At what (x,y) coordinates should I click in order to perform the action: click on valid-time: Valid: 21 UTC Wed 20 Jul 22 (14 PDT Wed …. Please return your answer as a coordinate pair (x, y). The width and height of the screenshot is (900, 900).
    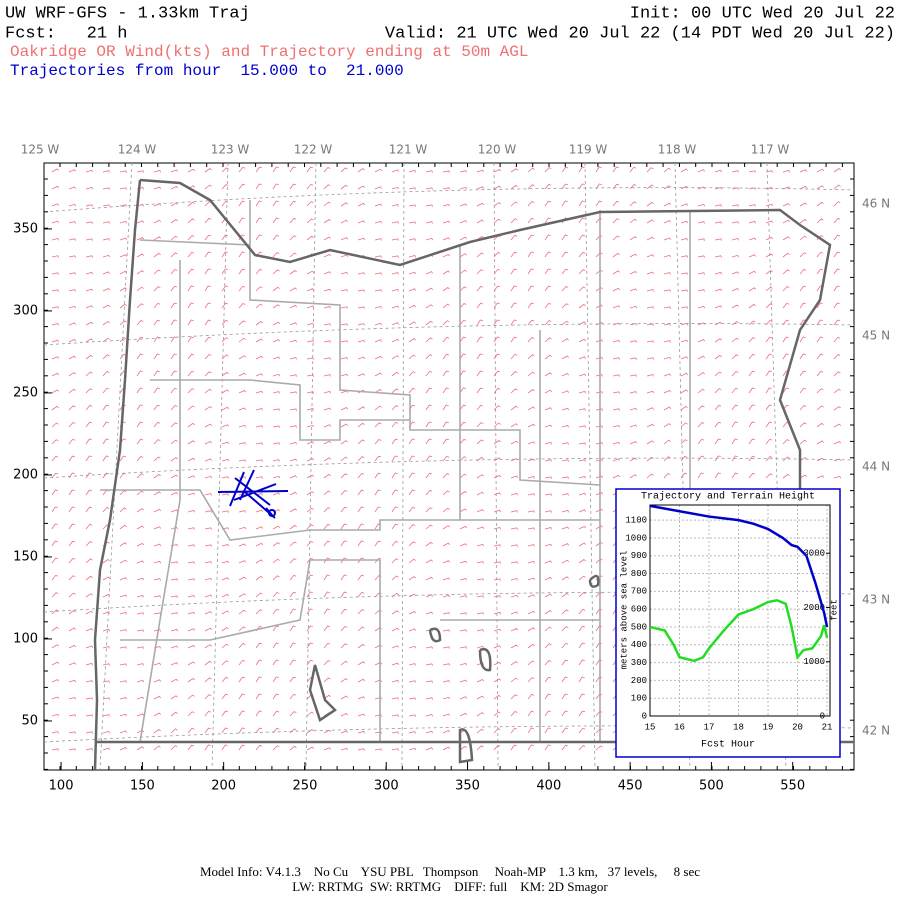
    Looking at the image, I should click on (640, 33).